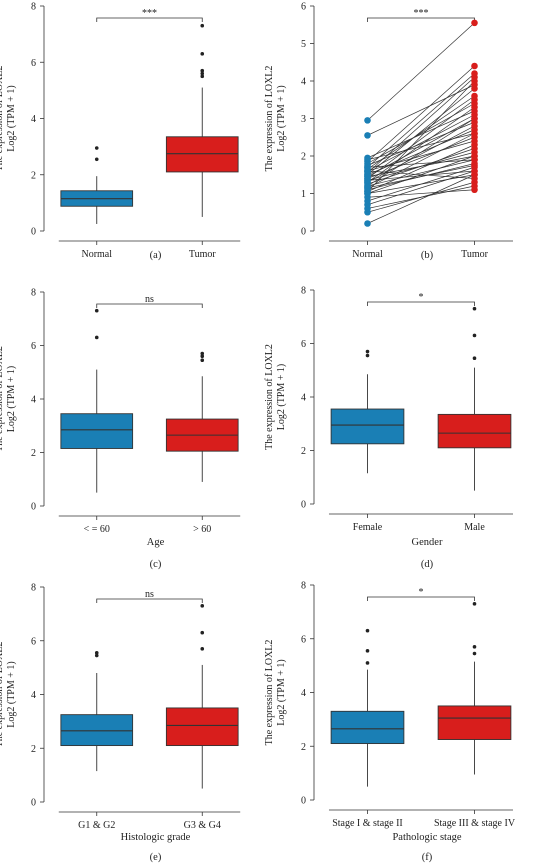 This screenshot has width=534, height=867. What do you see at coordinates (421, 13) in the screenshot?
I see `significance-label: ***` at bounding box center [421, 13].